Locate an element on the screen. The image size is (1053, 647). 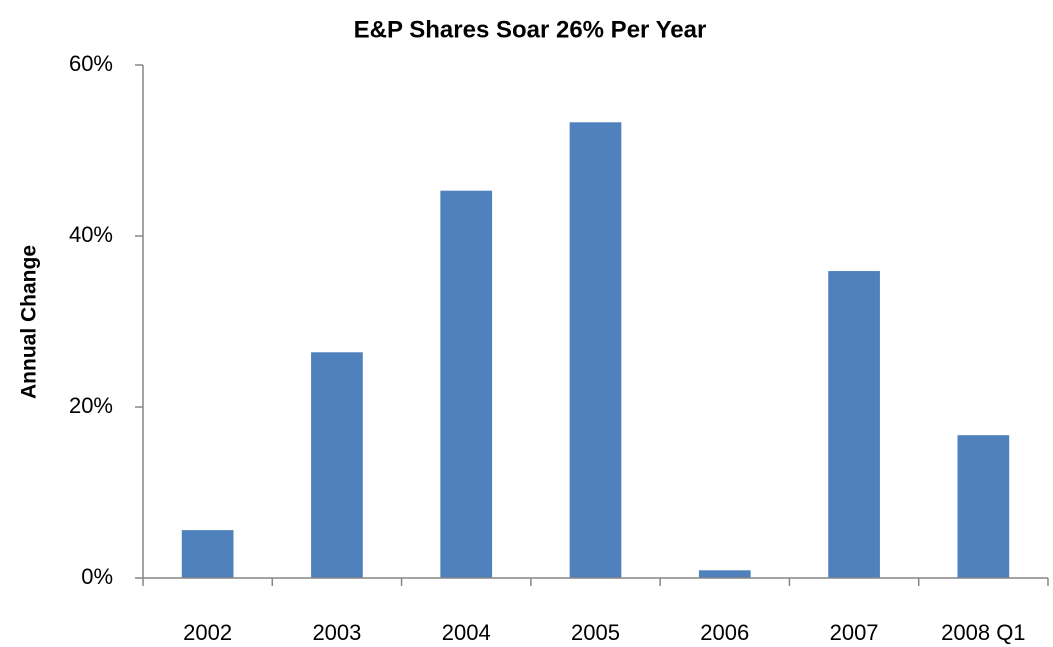
x-tick-label: 2002 is located at coordinates (207, 632).